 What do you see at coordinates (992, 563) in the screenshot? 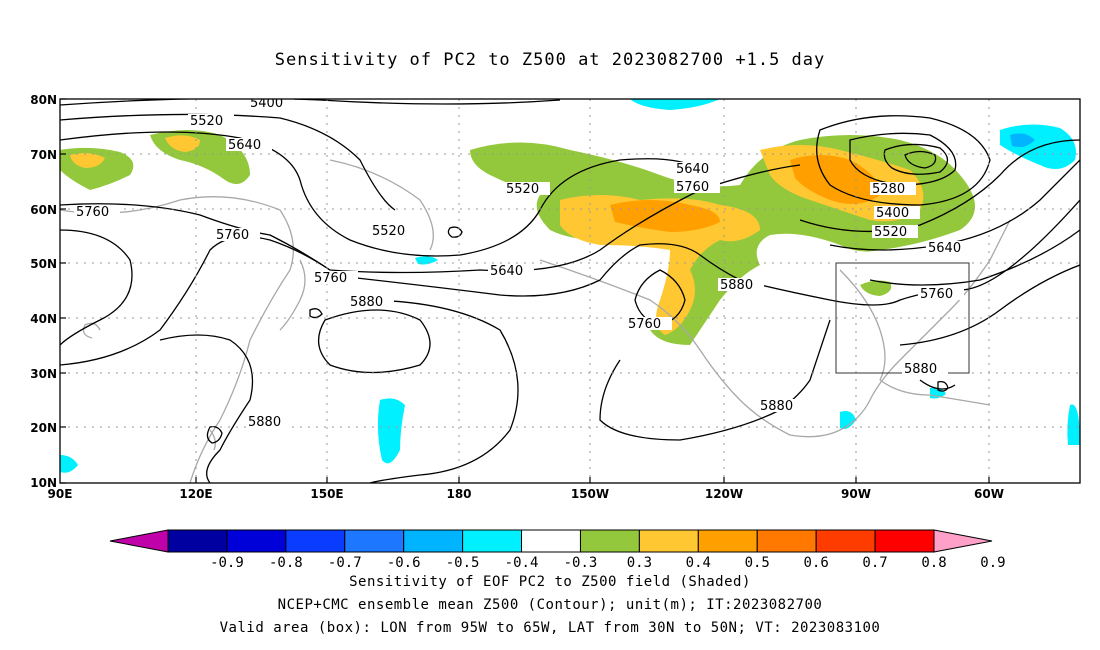
I see `colorbar-label: 0.9` at bounding box center [992, 563].